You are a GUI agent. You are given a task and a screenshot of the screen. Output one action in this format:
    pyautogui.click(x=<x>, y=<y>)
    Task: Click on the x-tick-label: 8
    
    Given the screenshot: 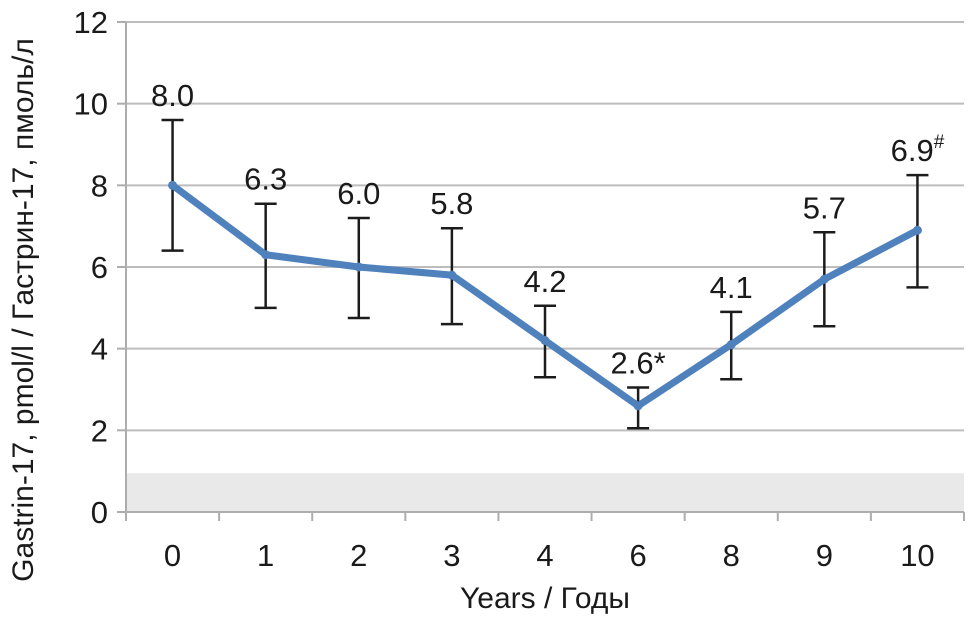 What is the action you would take?
    pyautogui.click(x=731, y=555)
    